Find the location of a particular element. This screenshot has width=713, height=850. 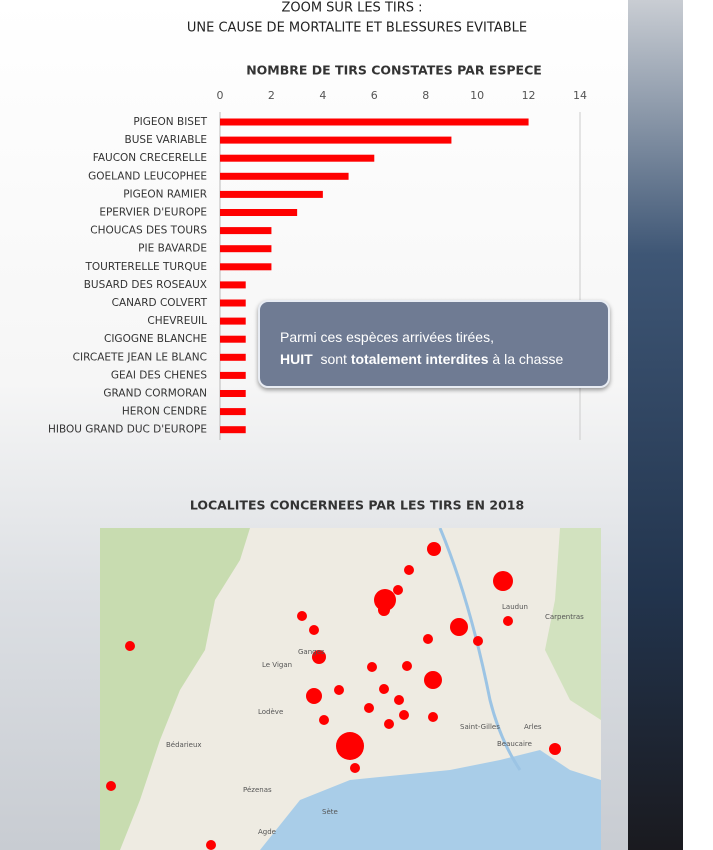

x-tick-label: 6 is located at coordinates (374, 95).